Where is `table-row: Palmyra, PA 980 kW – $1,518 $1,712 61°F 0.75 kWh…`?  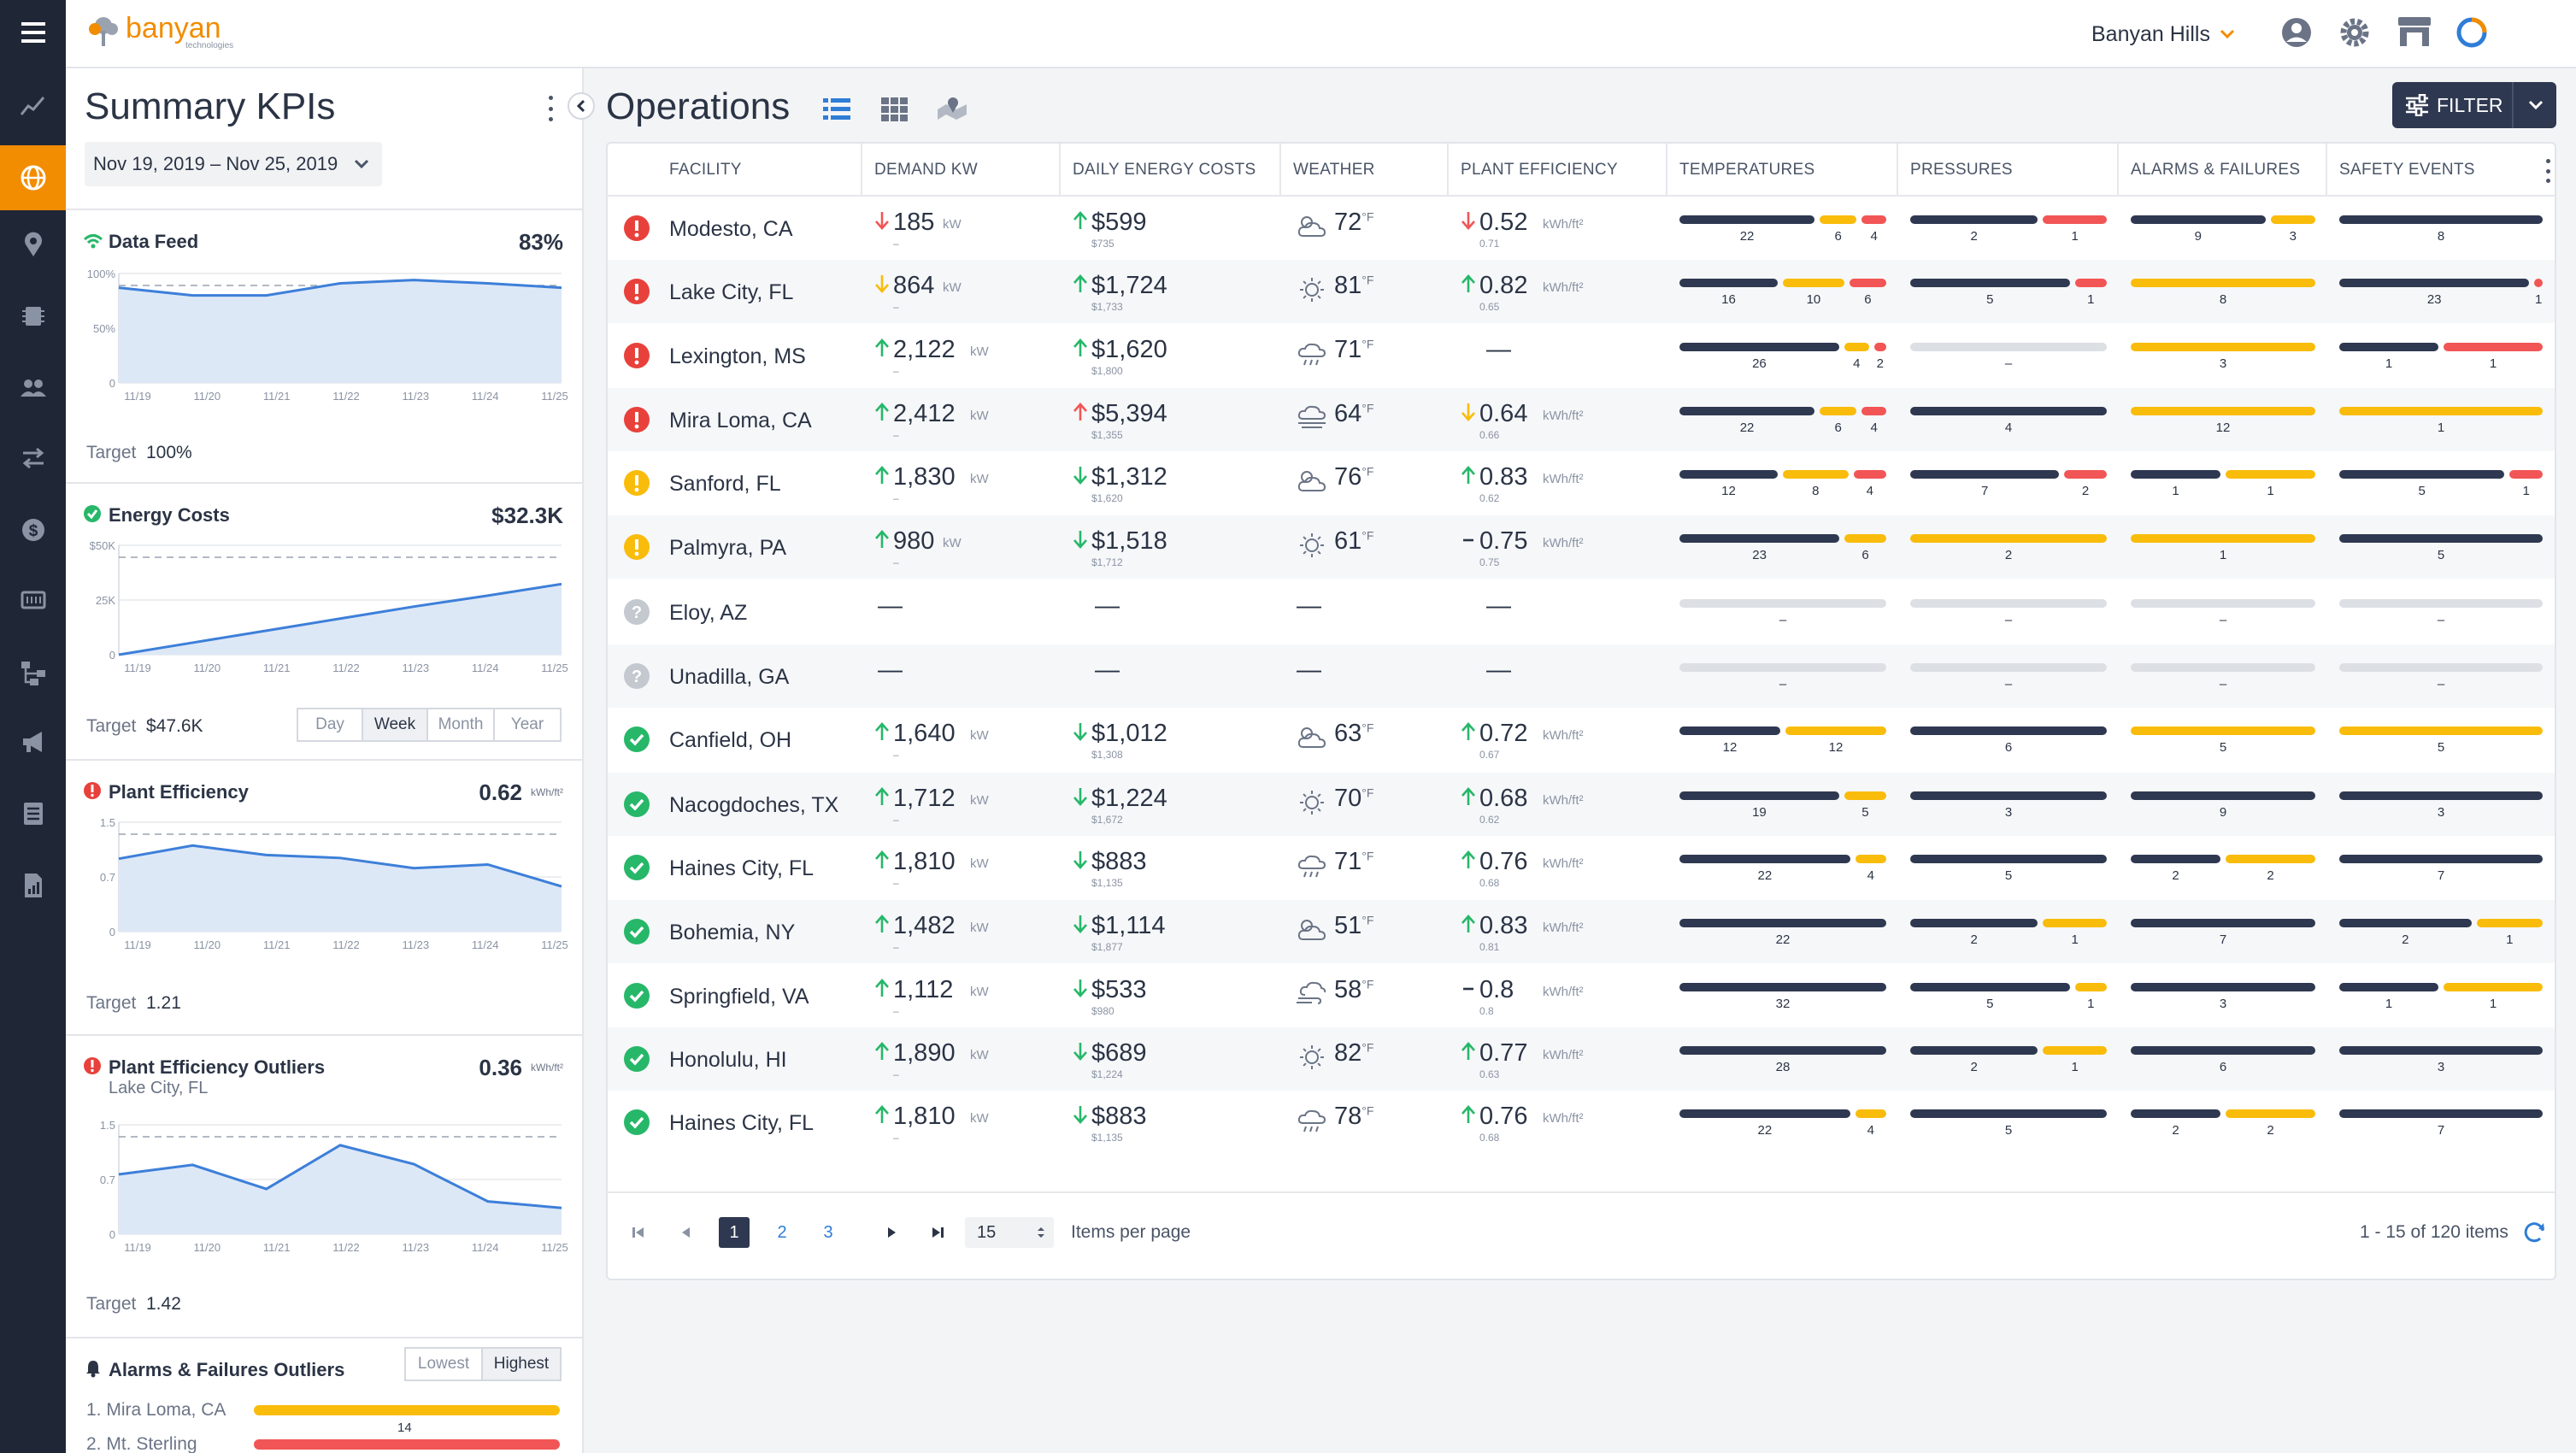 table-row: Palmyra, PA 980 kW – $1,518 $1,712 61°F 0.75 kWh… is located at coordinates (1581, 547).